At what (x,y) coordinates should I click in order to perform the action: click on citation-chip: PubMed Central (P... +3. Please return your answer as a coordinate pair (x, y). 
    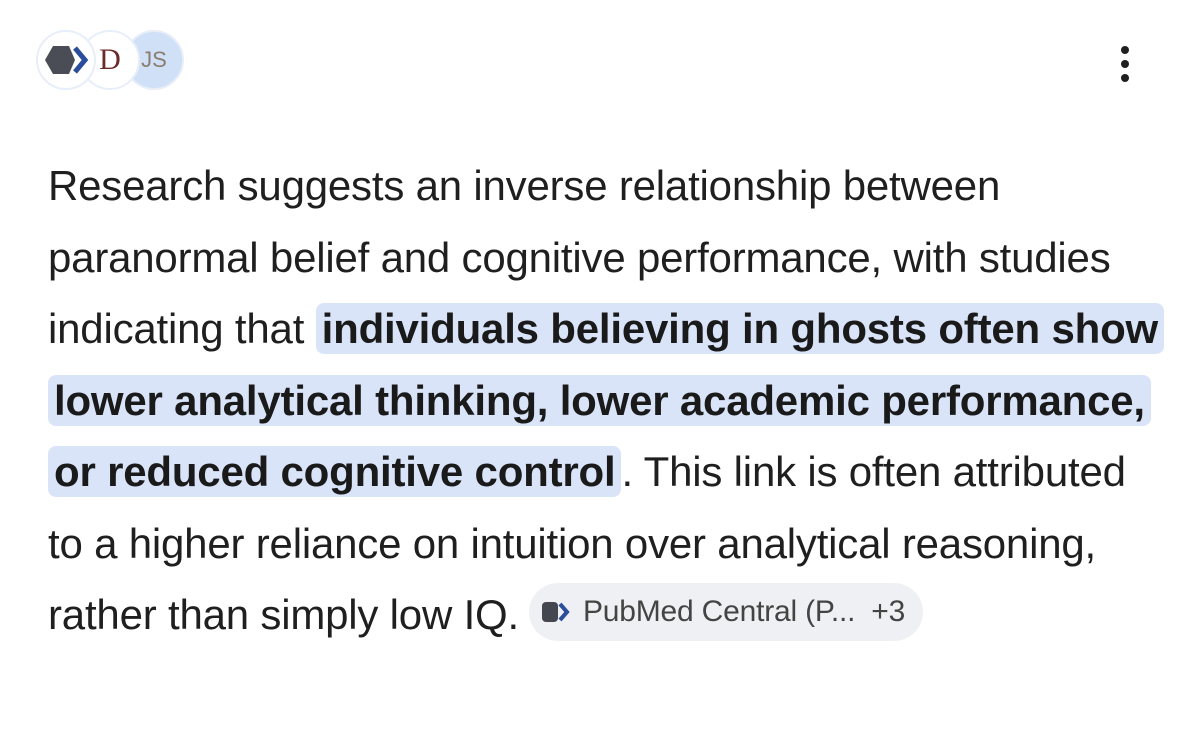
    Looking at the image, I should click on (726, 611).